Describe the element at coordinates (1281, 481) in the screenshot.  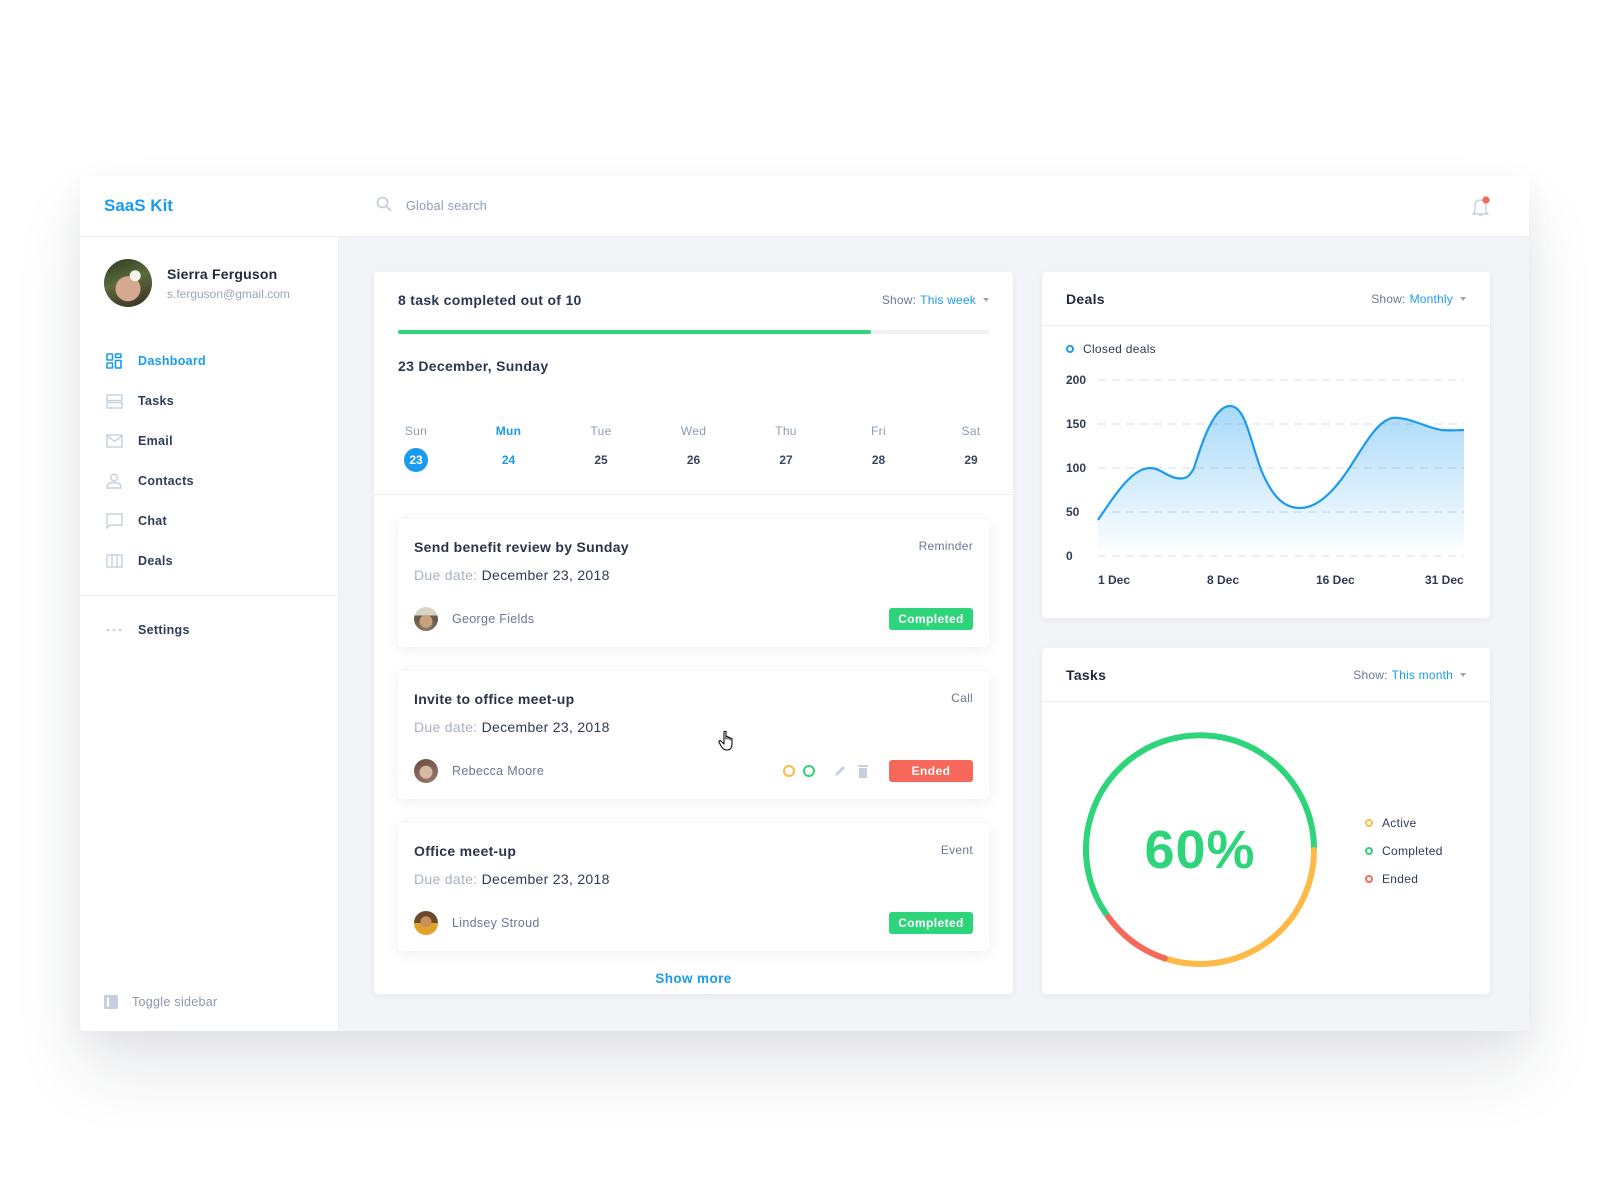
I see `area-fill` at that location.